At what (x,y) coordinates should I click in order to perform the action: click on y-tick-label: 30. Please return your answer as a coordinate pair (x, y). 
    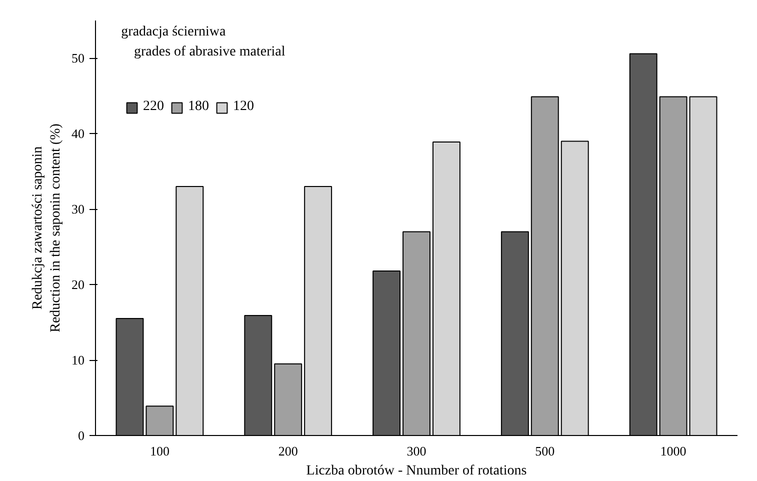
    Looking at the image, I should click on (78, 209).